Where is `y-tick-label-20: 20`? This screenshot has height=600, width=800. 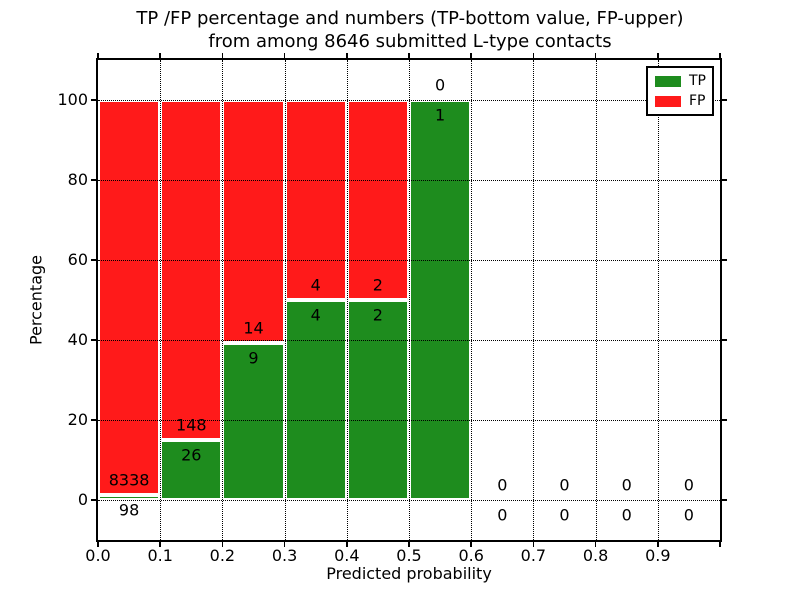 y-tick-label-20: 20 is located at coordinates (77, 419).